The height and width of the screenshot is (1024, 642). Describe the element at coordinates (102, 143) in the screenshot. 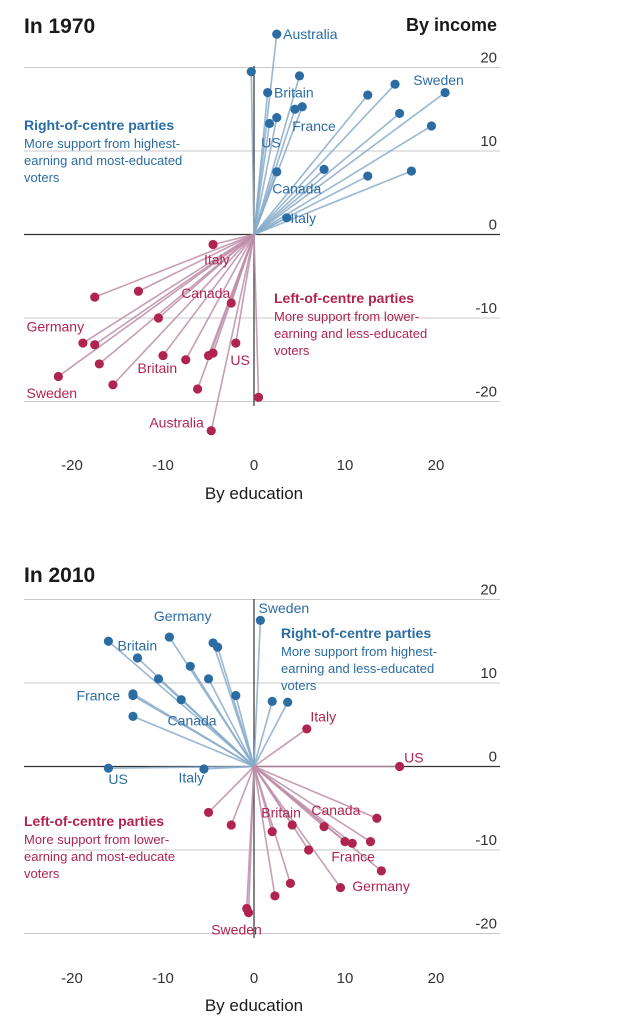

I see `annotation-line: More support from highest-` at that location.